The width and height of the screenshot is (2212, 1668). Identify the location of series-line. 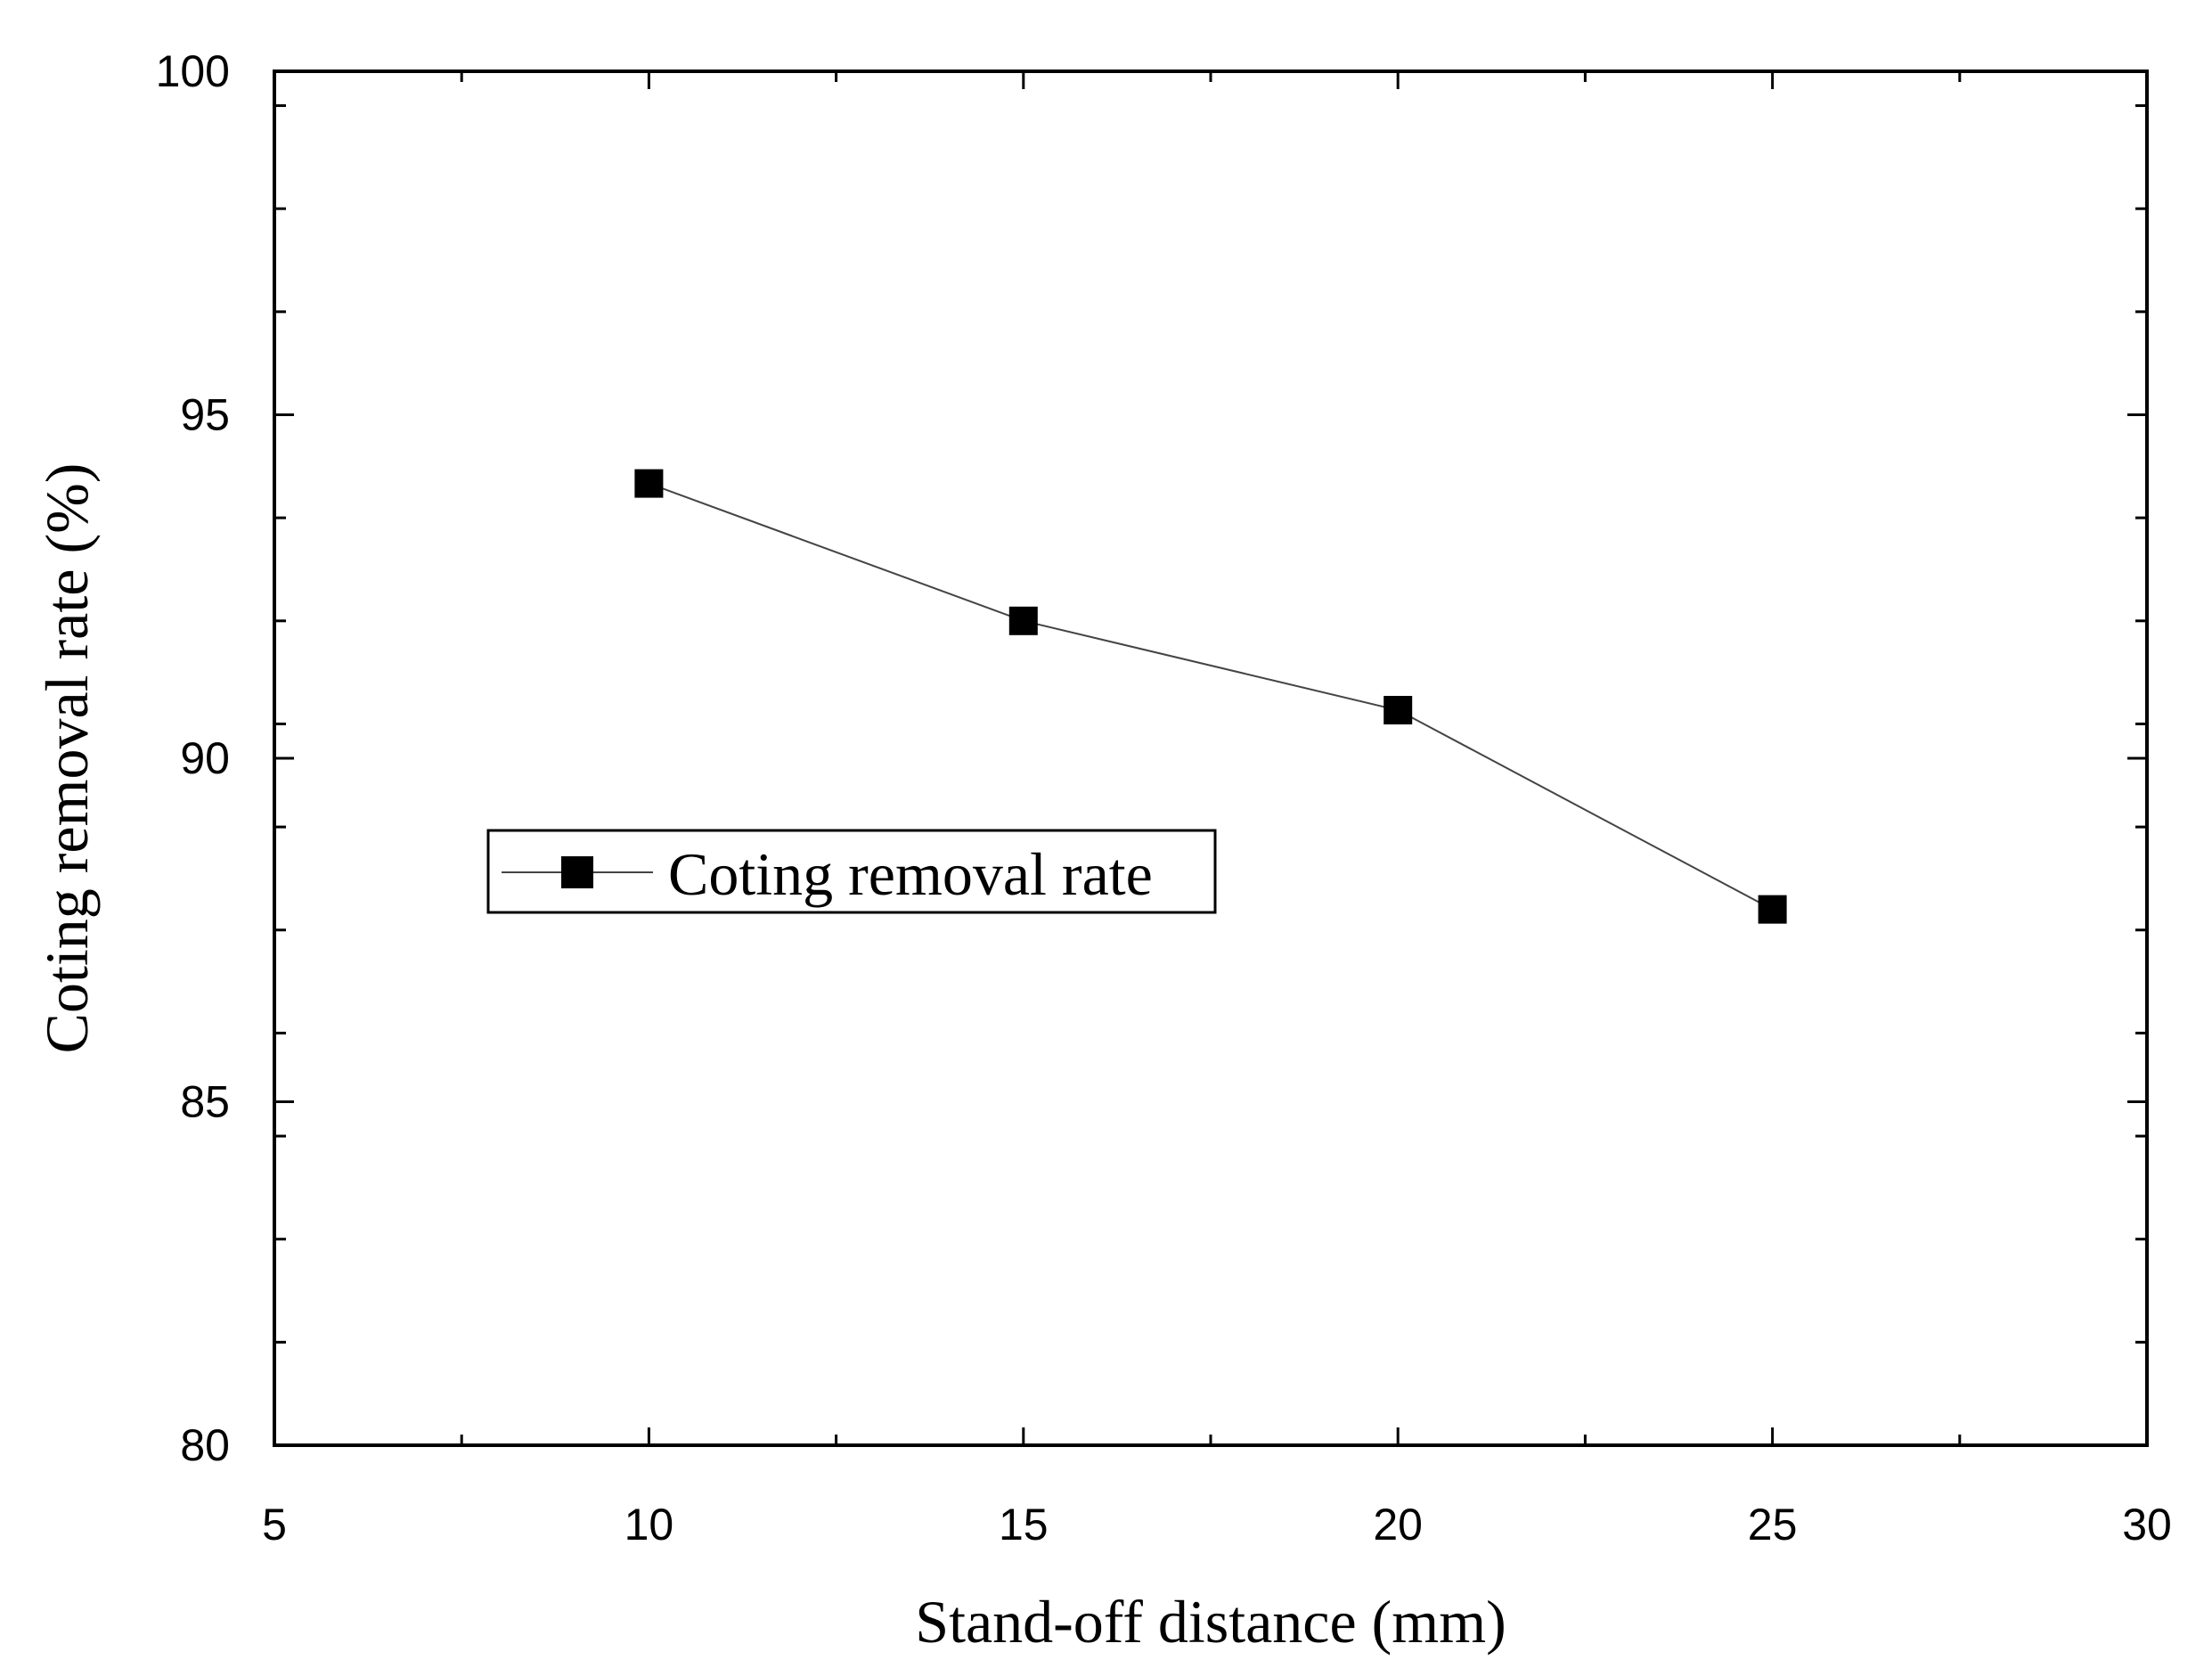
(1212, 696).